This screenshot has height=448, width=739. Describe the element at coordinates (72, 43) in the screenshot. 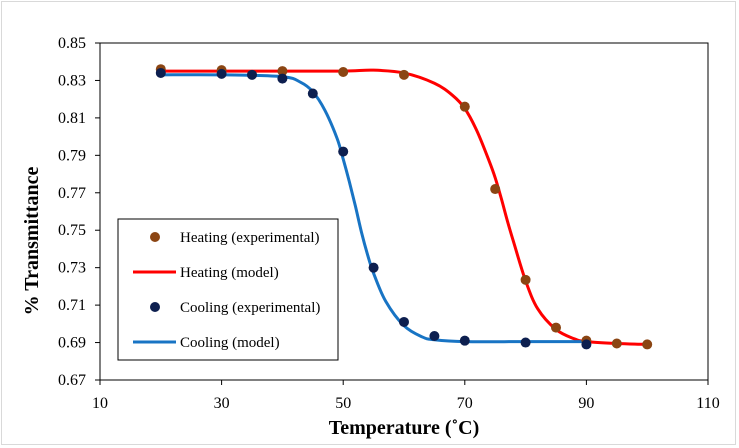

I see `y-tick-label: 0.85` at that location.